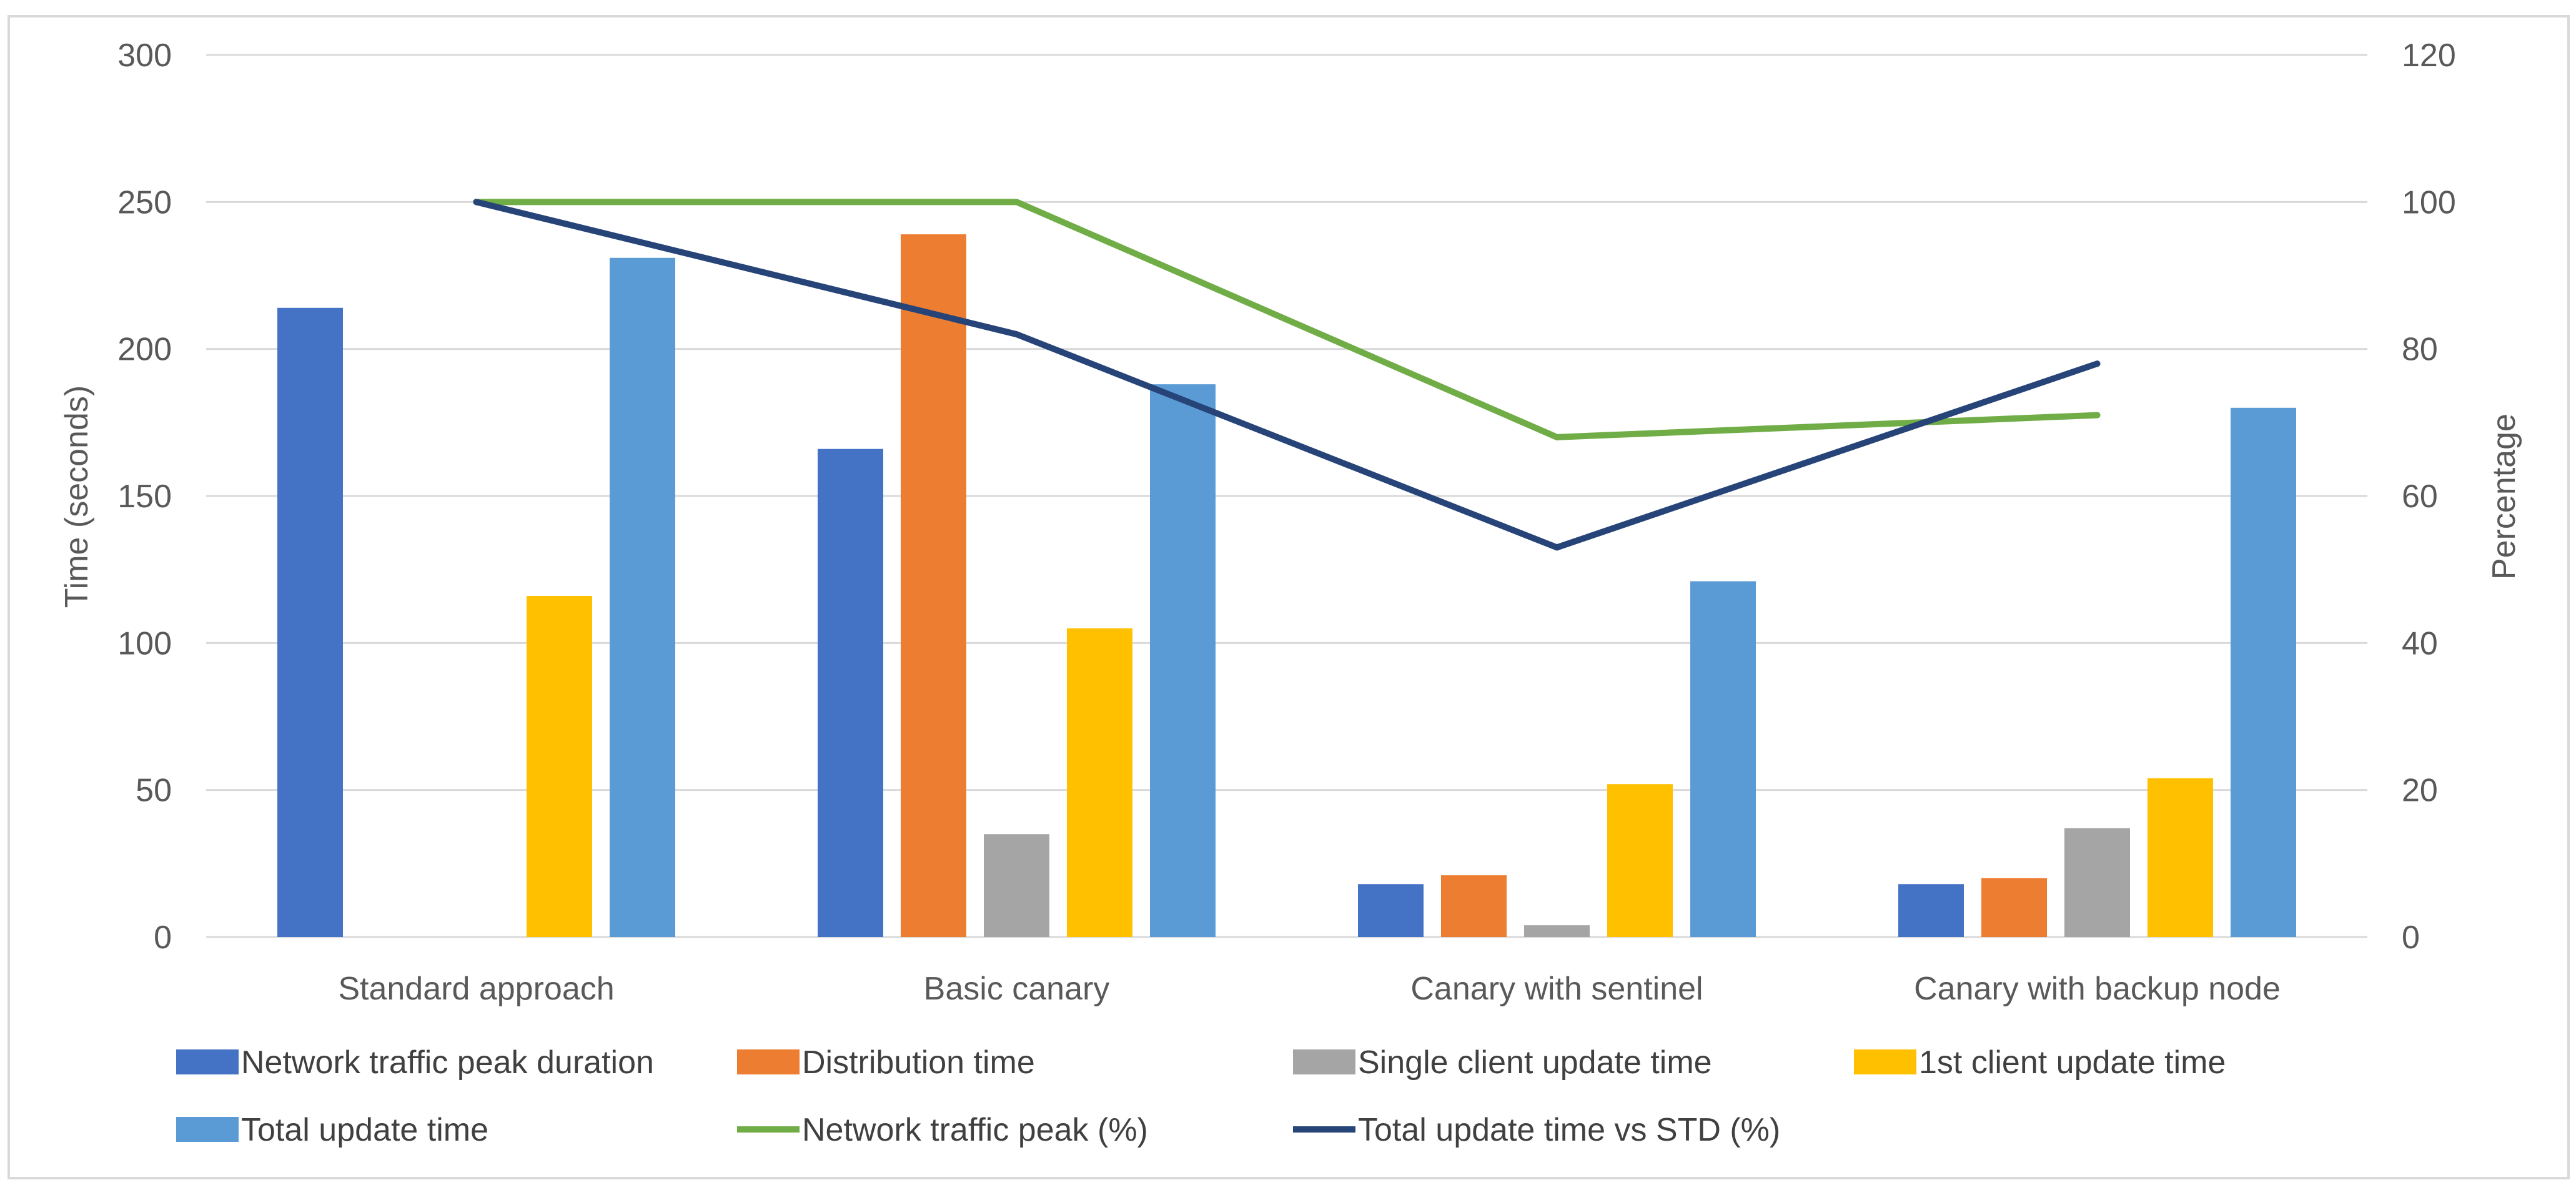  Describe the element at coordinates (1017, 989) in the screenshot. I see `category-label: Basic canary` at that location.